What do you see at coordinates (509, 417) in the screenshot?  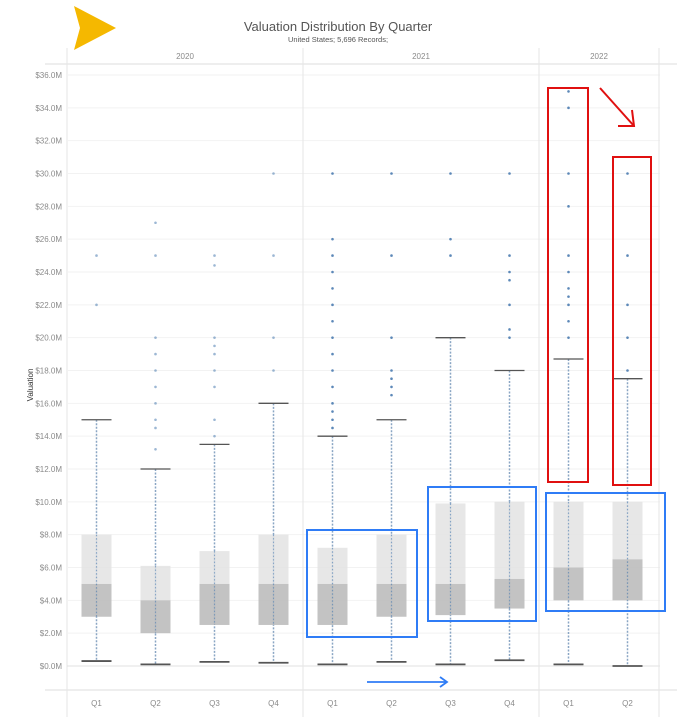 I see `box-2021-Q4` at bounding box center [509, 417].